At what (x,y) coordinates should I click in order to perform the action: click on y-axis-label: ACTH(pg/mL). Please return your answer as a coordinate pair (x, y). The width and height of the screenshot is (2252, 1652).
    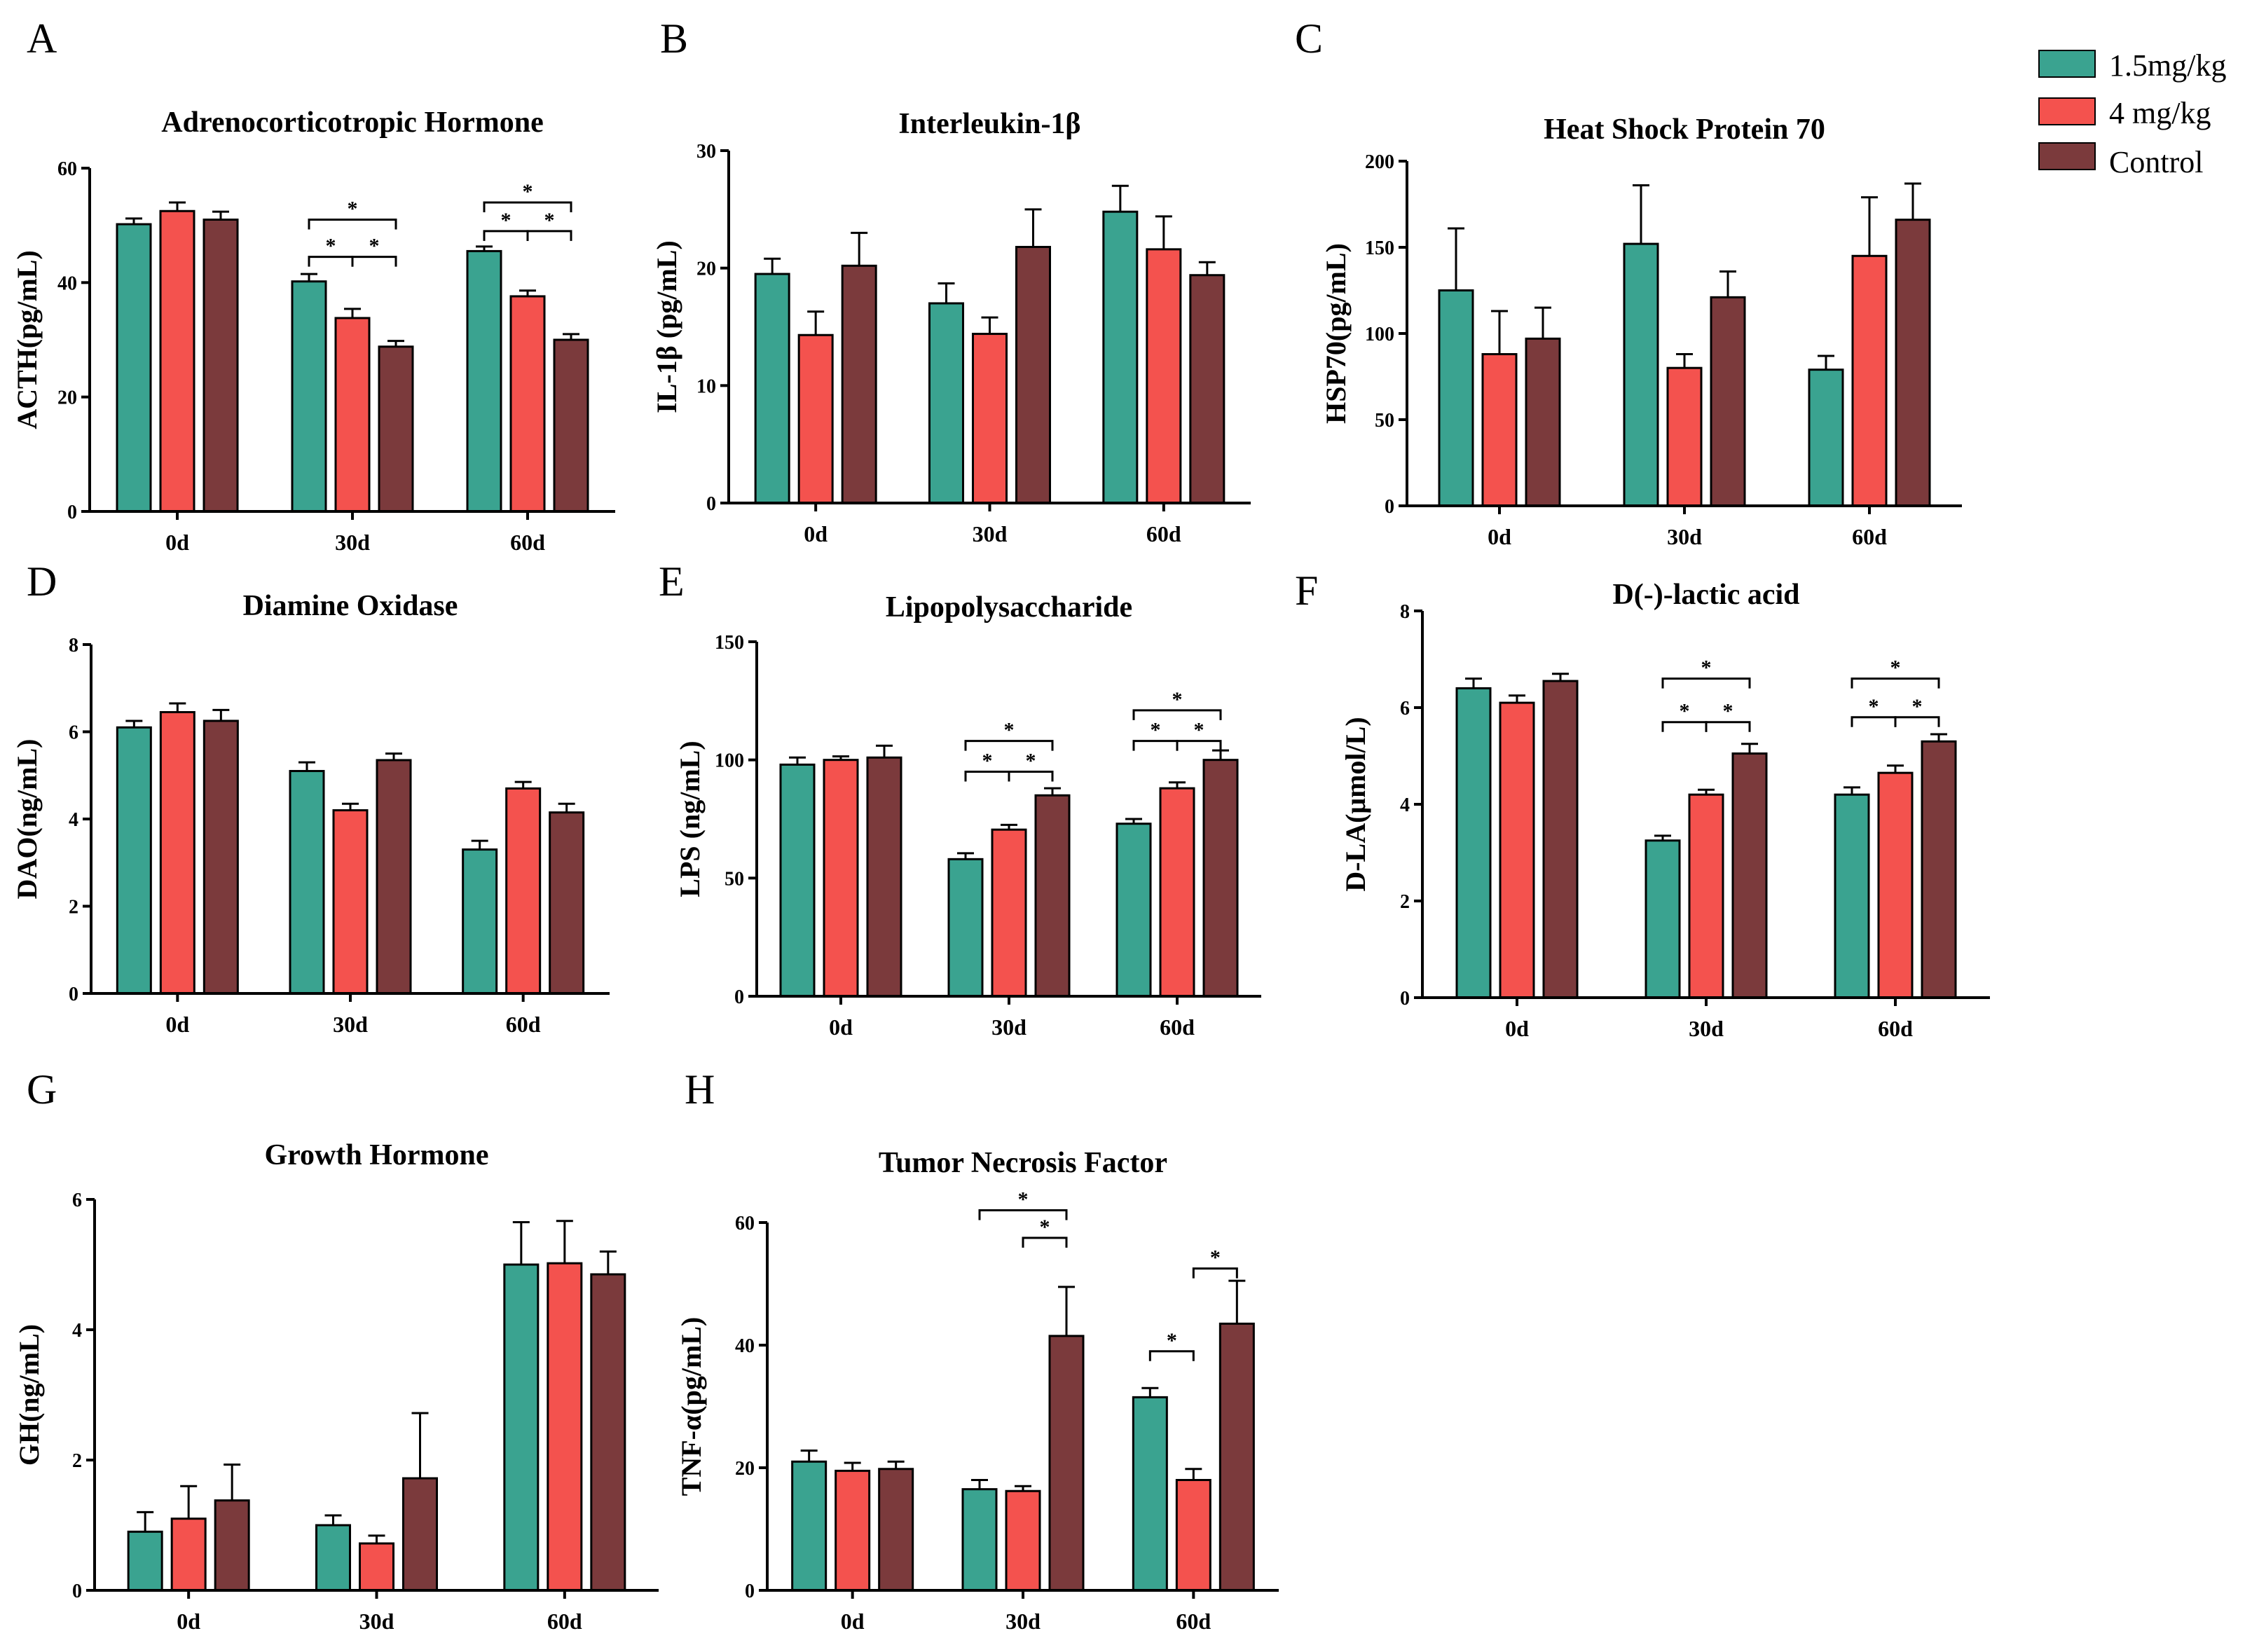
    Looking at the image, I should click on (27, 339).